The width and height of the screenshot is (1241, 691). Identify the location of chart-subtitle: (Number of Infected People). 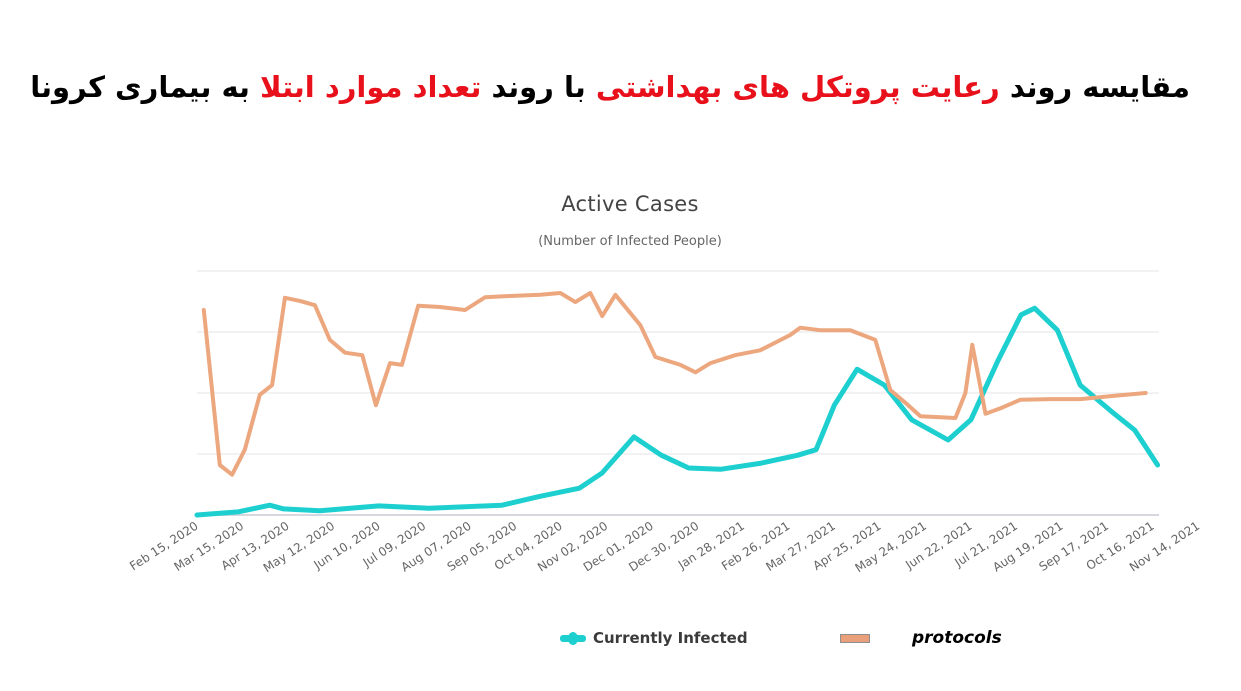
(630, 241).